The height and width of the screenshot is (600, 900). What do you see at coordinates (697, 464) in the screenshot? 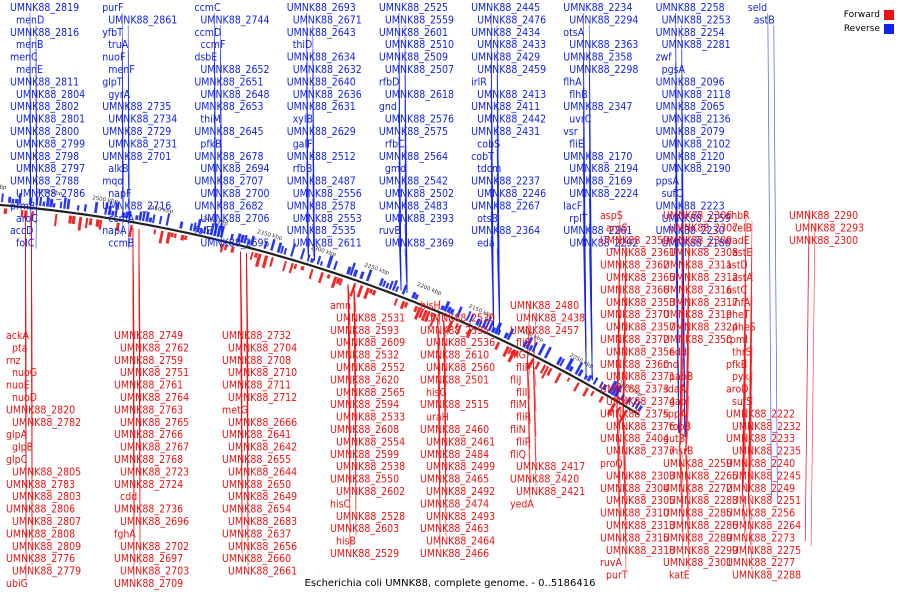
I see `forward-gene-label: UMNK88_2259` at bounding box center [697, 464].